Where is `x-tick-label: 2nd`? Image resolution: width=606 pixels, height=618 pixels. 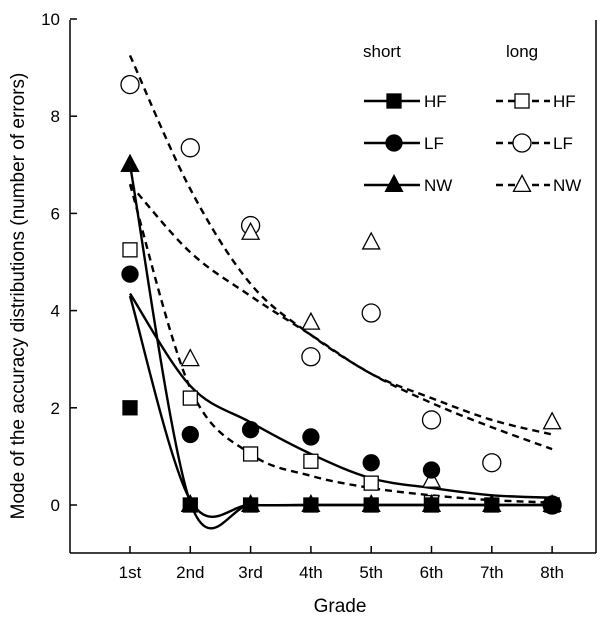 x-tick-label: 2nd is located at coordinates (190, 572).